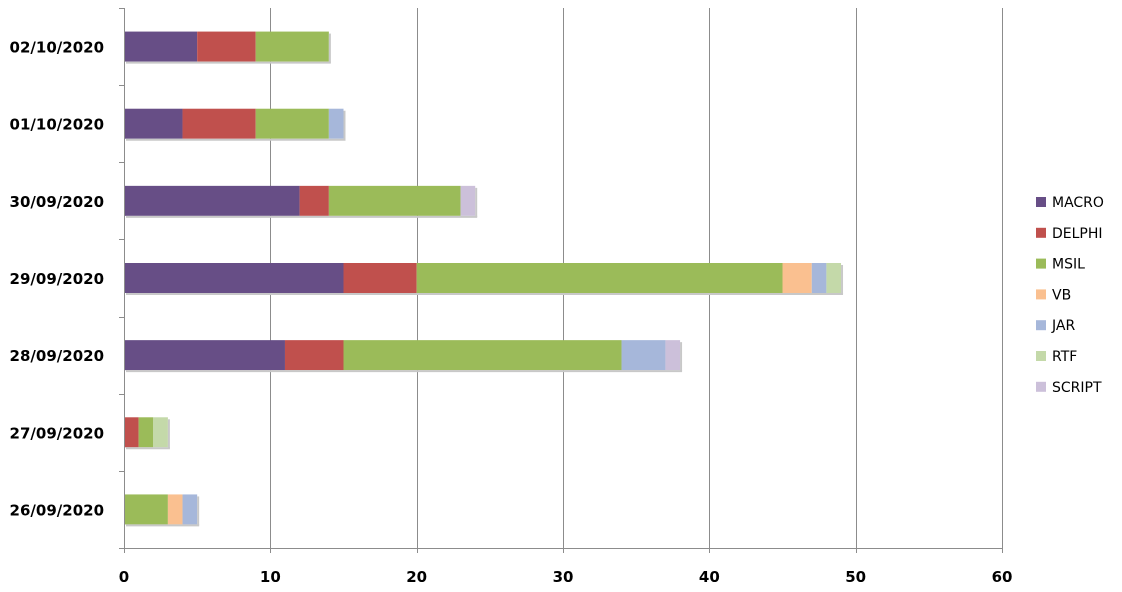 This screenshot has height=592, width=1122. Describe the element at coordinates (57, 356) in the screenshot. I see `y-category-label: 28/09/2020` at that location.